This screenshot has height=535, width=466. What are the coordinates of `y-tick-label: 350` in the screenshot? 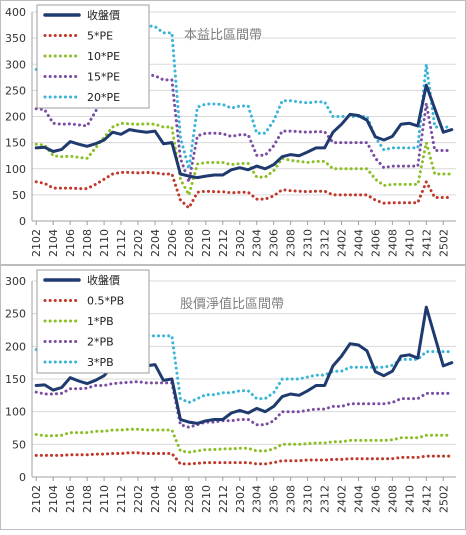 It's located at (15, 38).